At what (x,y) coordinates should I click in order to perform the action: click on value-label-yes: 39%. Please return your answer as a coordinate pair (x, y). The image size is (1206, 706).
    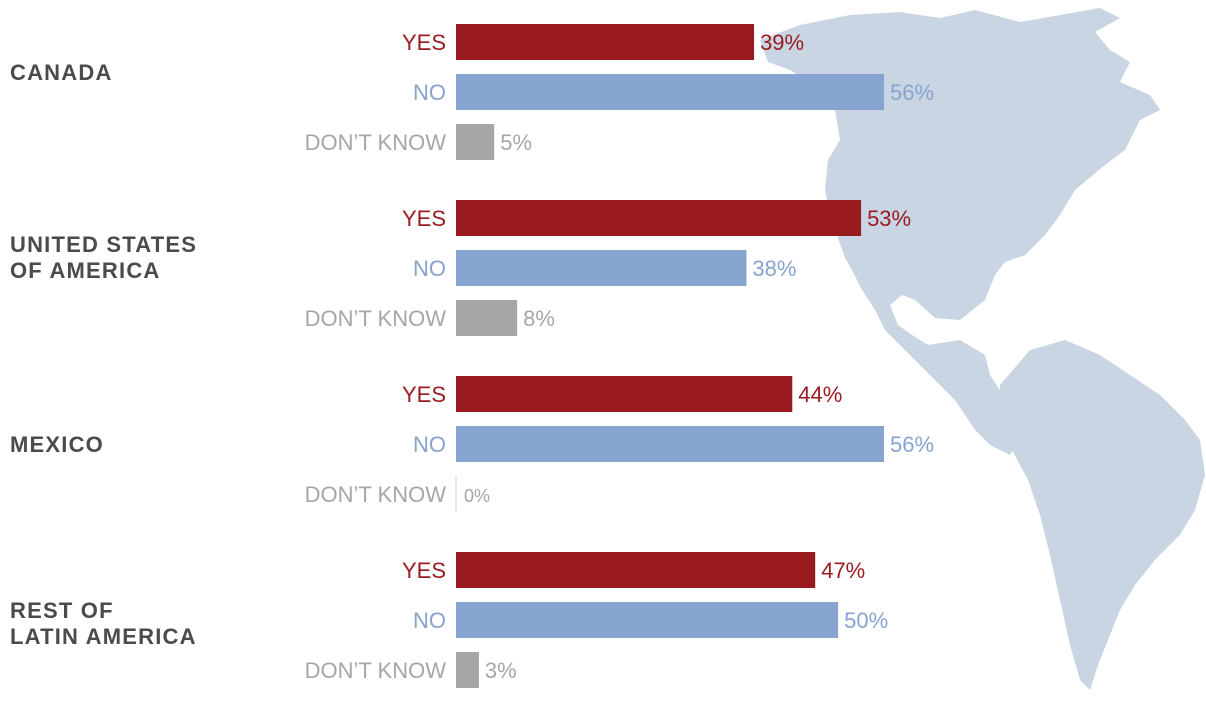
    Looking at the image, I should click on (782, 42).